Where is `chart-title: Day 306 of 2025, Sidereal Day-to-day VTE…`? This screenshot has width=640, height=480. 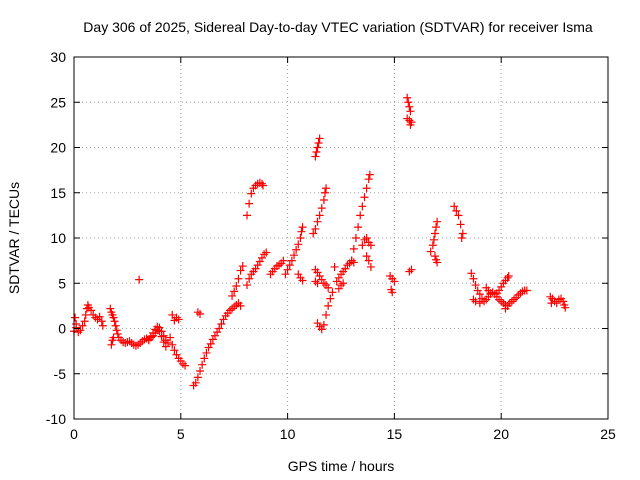 chart-title: Day 306 of 2025, Sidereal Day-to-day VTE… is located at coordinates (338, 27).